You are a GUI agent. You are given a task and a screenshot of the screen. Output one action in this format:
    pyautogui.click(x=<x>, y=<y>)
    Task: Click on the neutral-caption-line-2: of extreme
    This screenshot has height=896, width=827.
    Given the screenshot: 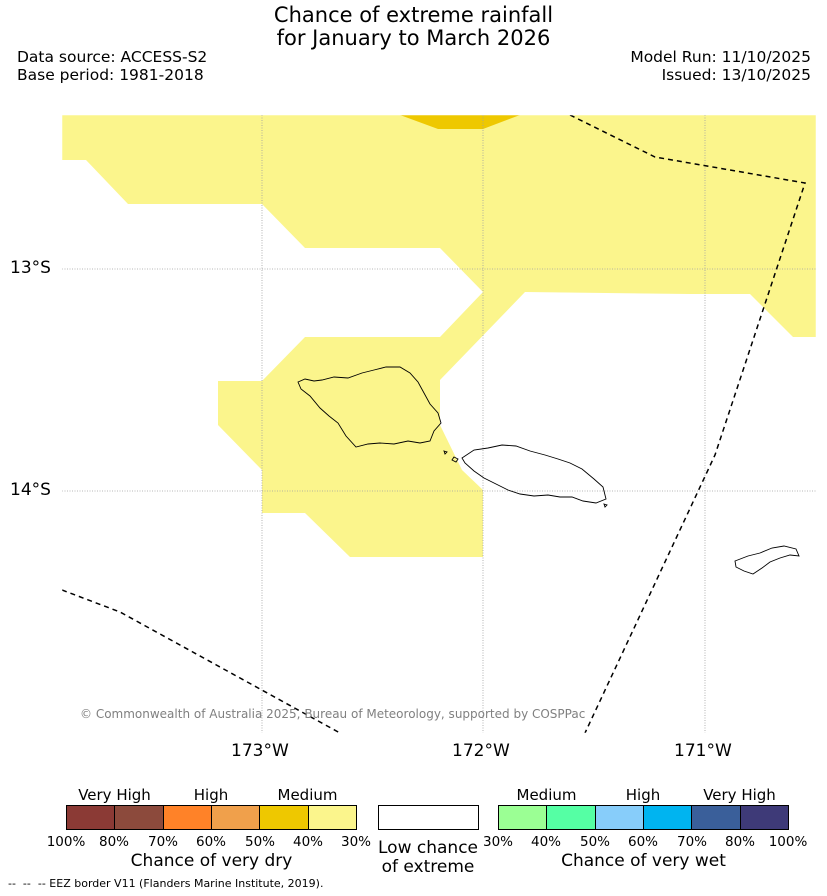 What is the action you would take?
    pyautogui.click(x=428, y=867)
    